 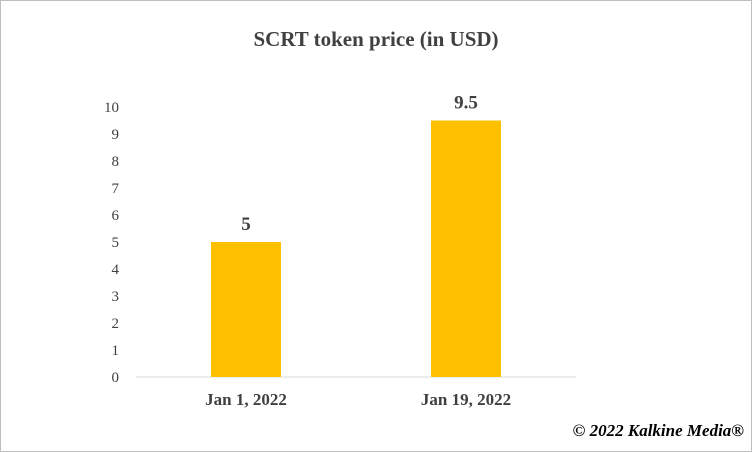 What do you see at coordinates (466, 399) in the screenshot?
I see `x-tick-label: Jan 19, 2022` at bounding box center [466, 399].